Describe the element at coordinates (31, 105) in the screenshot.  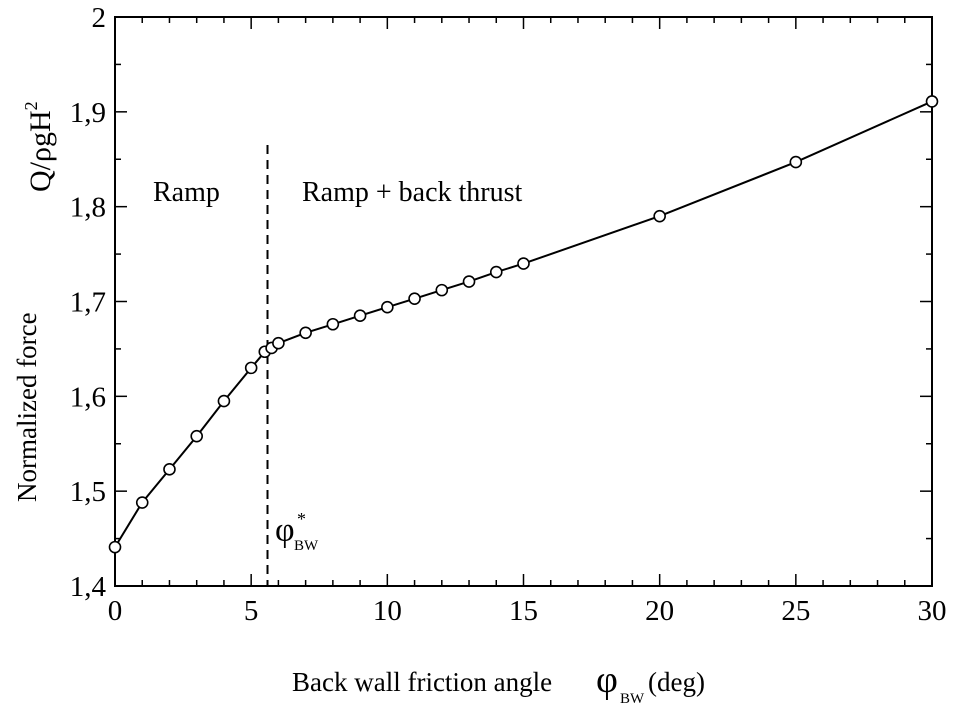
I see `y-axis-label-top-sup: 2` at that location.